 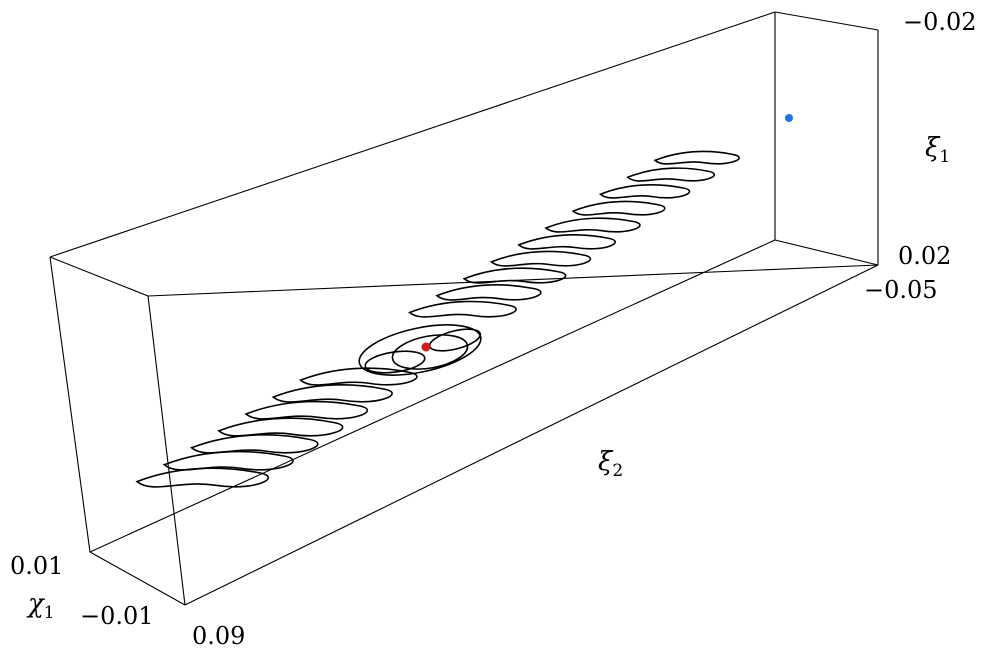 What do you see at coordinates (789, 118) in the screenshot?
I see `blue-point` at bounding box center [789, 118].